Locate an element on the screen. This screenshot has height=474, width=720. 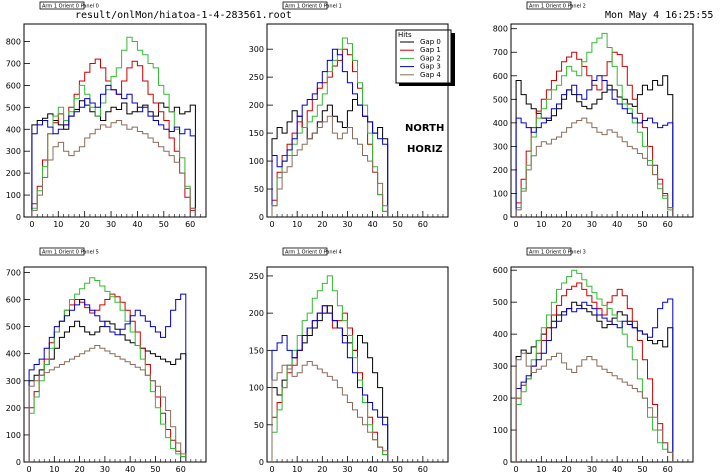
legend-label-gap-3: Gap 3 is located at coordinates (430, 67).